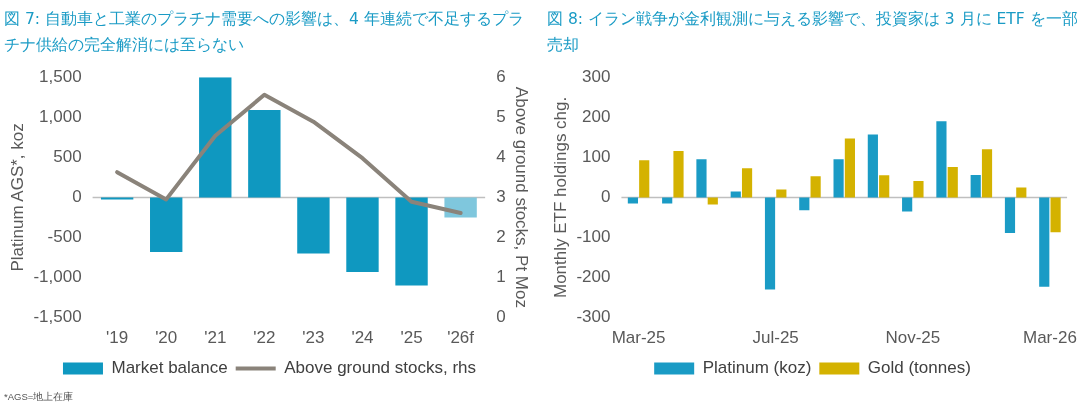  I want to click on y-tick-label: -200, so click(593, 277).